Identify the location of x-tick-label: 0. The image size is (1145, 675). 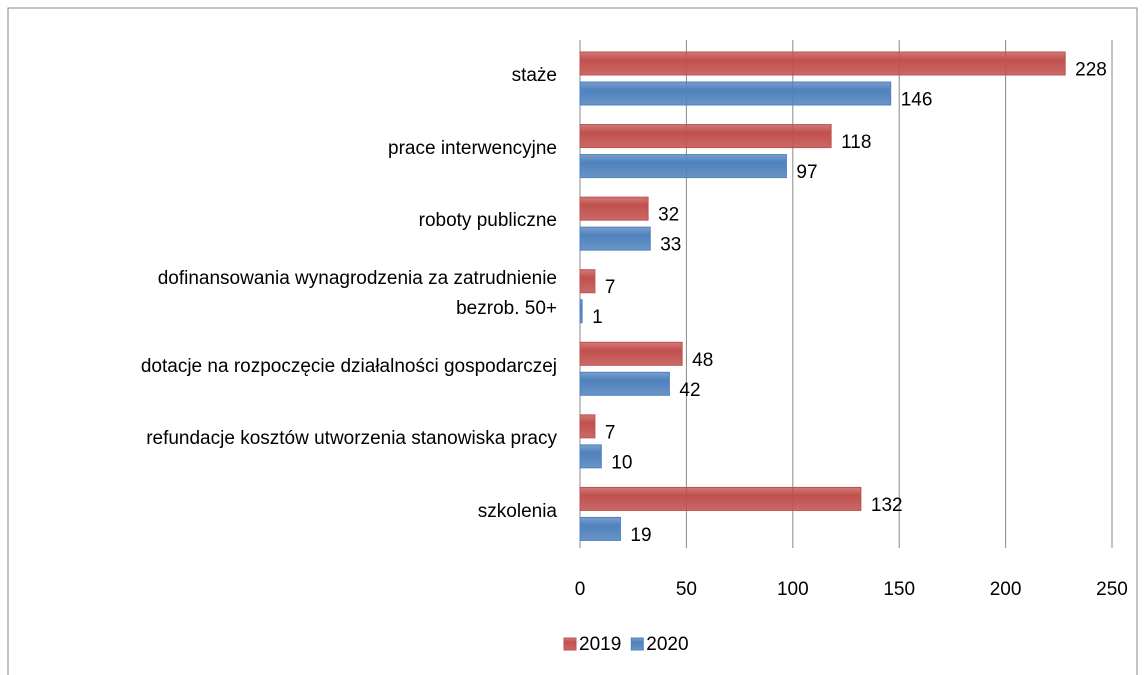
(580, 589).